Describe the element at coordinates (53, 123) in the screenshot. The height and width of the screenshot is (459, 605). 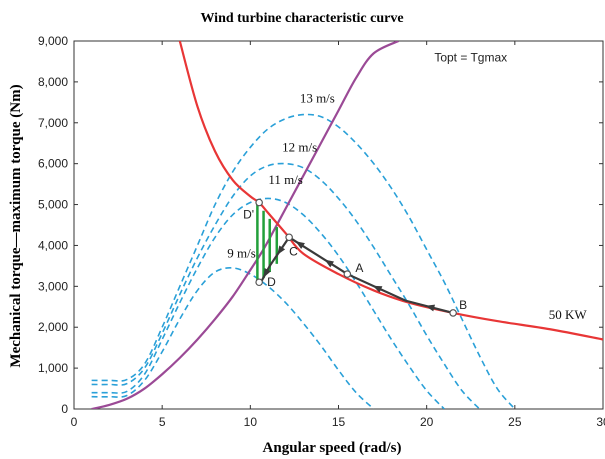
I see `y-tick-label: 7,000` at that location.